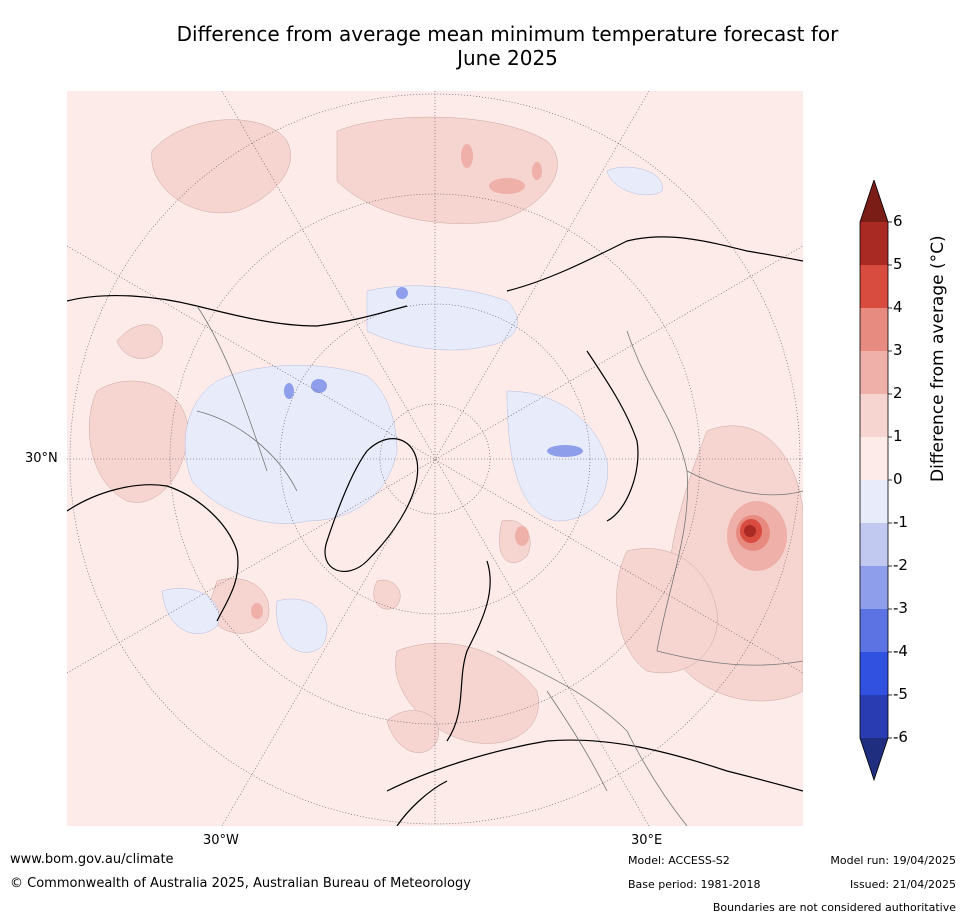 This screenshot has height=919, width=965. What do you see at coordinates (898, 479) in the screenshot?
I see `colorbar-tick-label: 0` at bounding box center [898, 479].